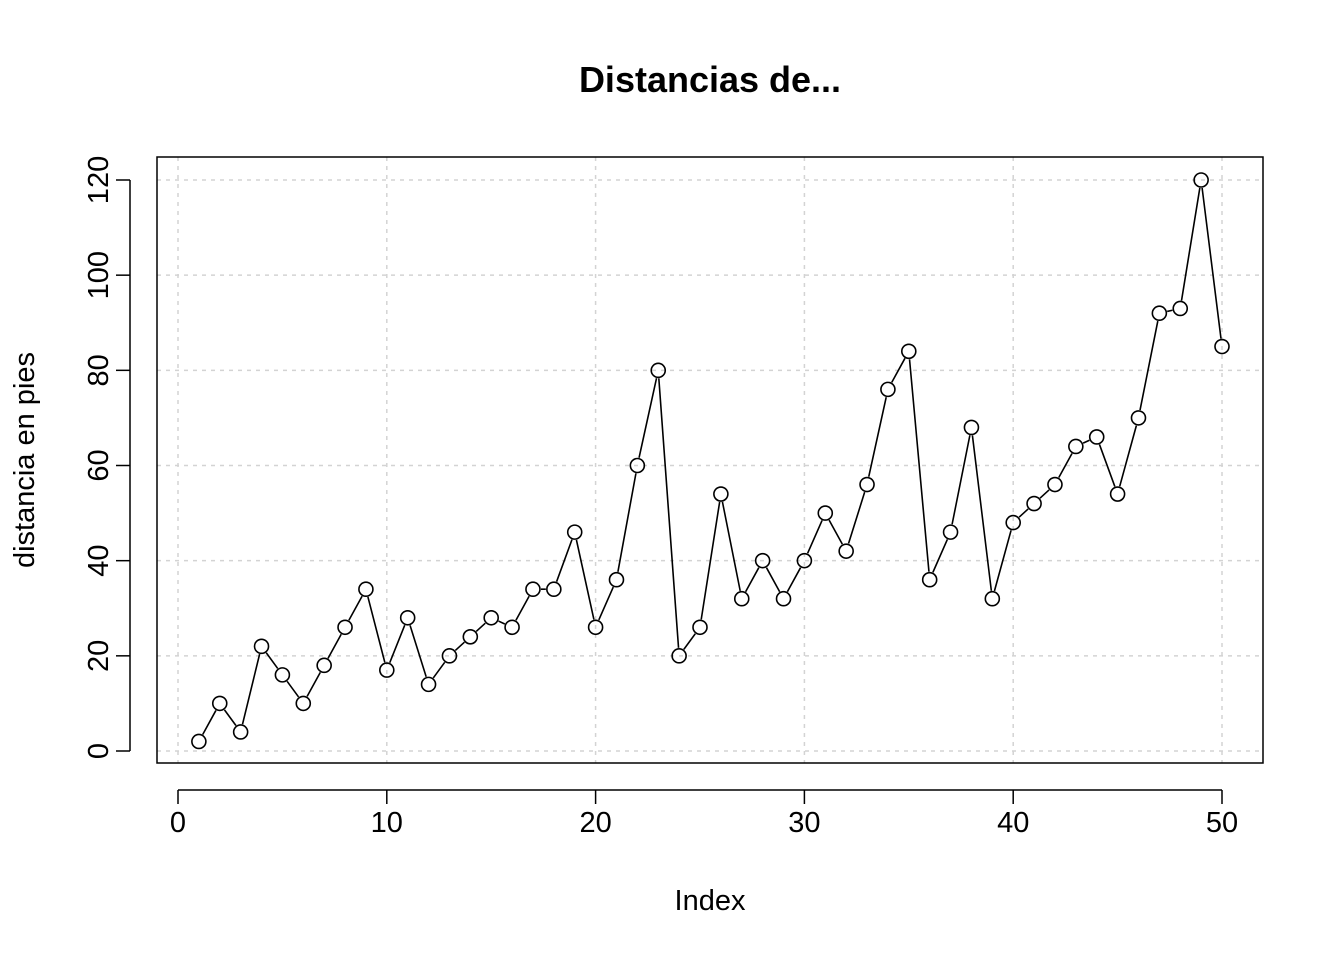 This screenshot has height=960, width=1344. Describe the element at coordinates (804, 823) in the screenshot. I see `x-tick-label: 30` at that location.